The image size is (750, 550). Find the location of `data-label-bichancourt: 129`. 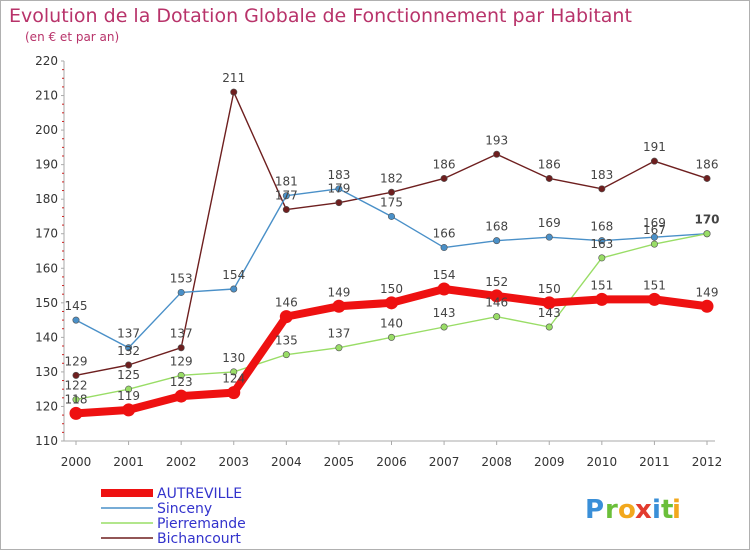

data-label-bichancourt: 129 is located at coordinates (76, 361).